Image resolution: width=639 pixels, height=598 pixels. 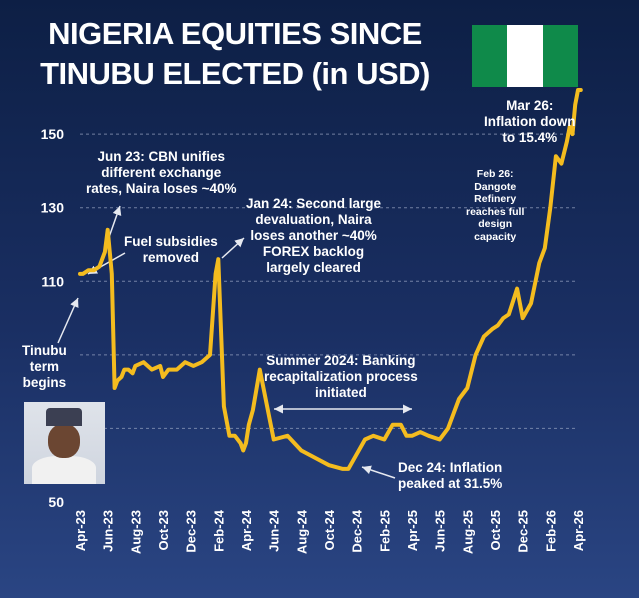 What do you see at coordinates (64, 417) in the screenshot?
I see `portrait-cap` at bounding box center [64, 417].